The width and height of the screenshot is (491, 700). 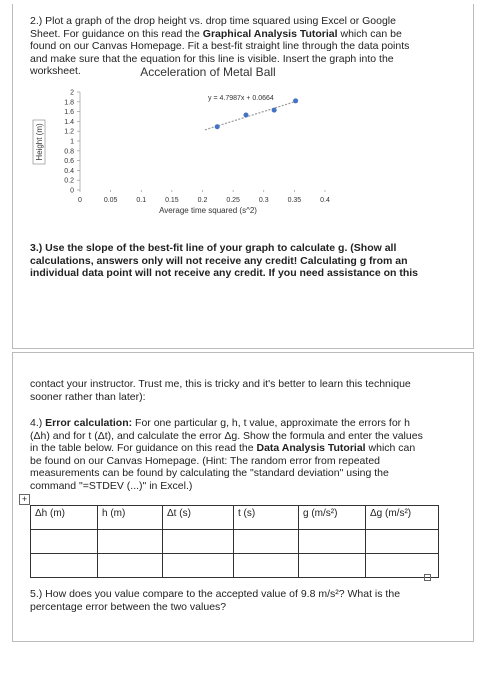 I want to click on header-row: Δh (m) h (m) Δt (s) t (s) g (m/s²) Δg (m/s²), so click(x=234, y=517).